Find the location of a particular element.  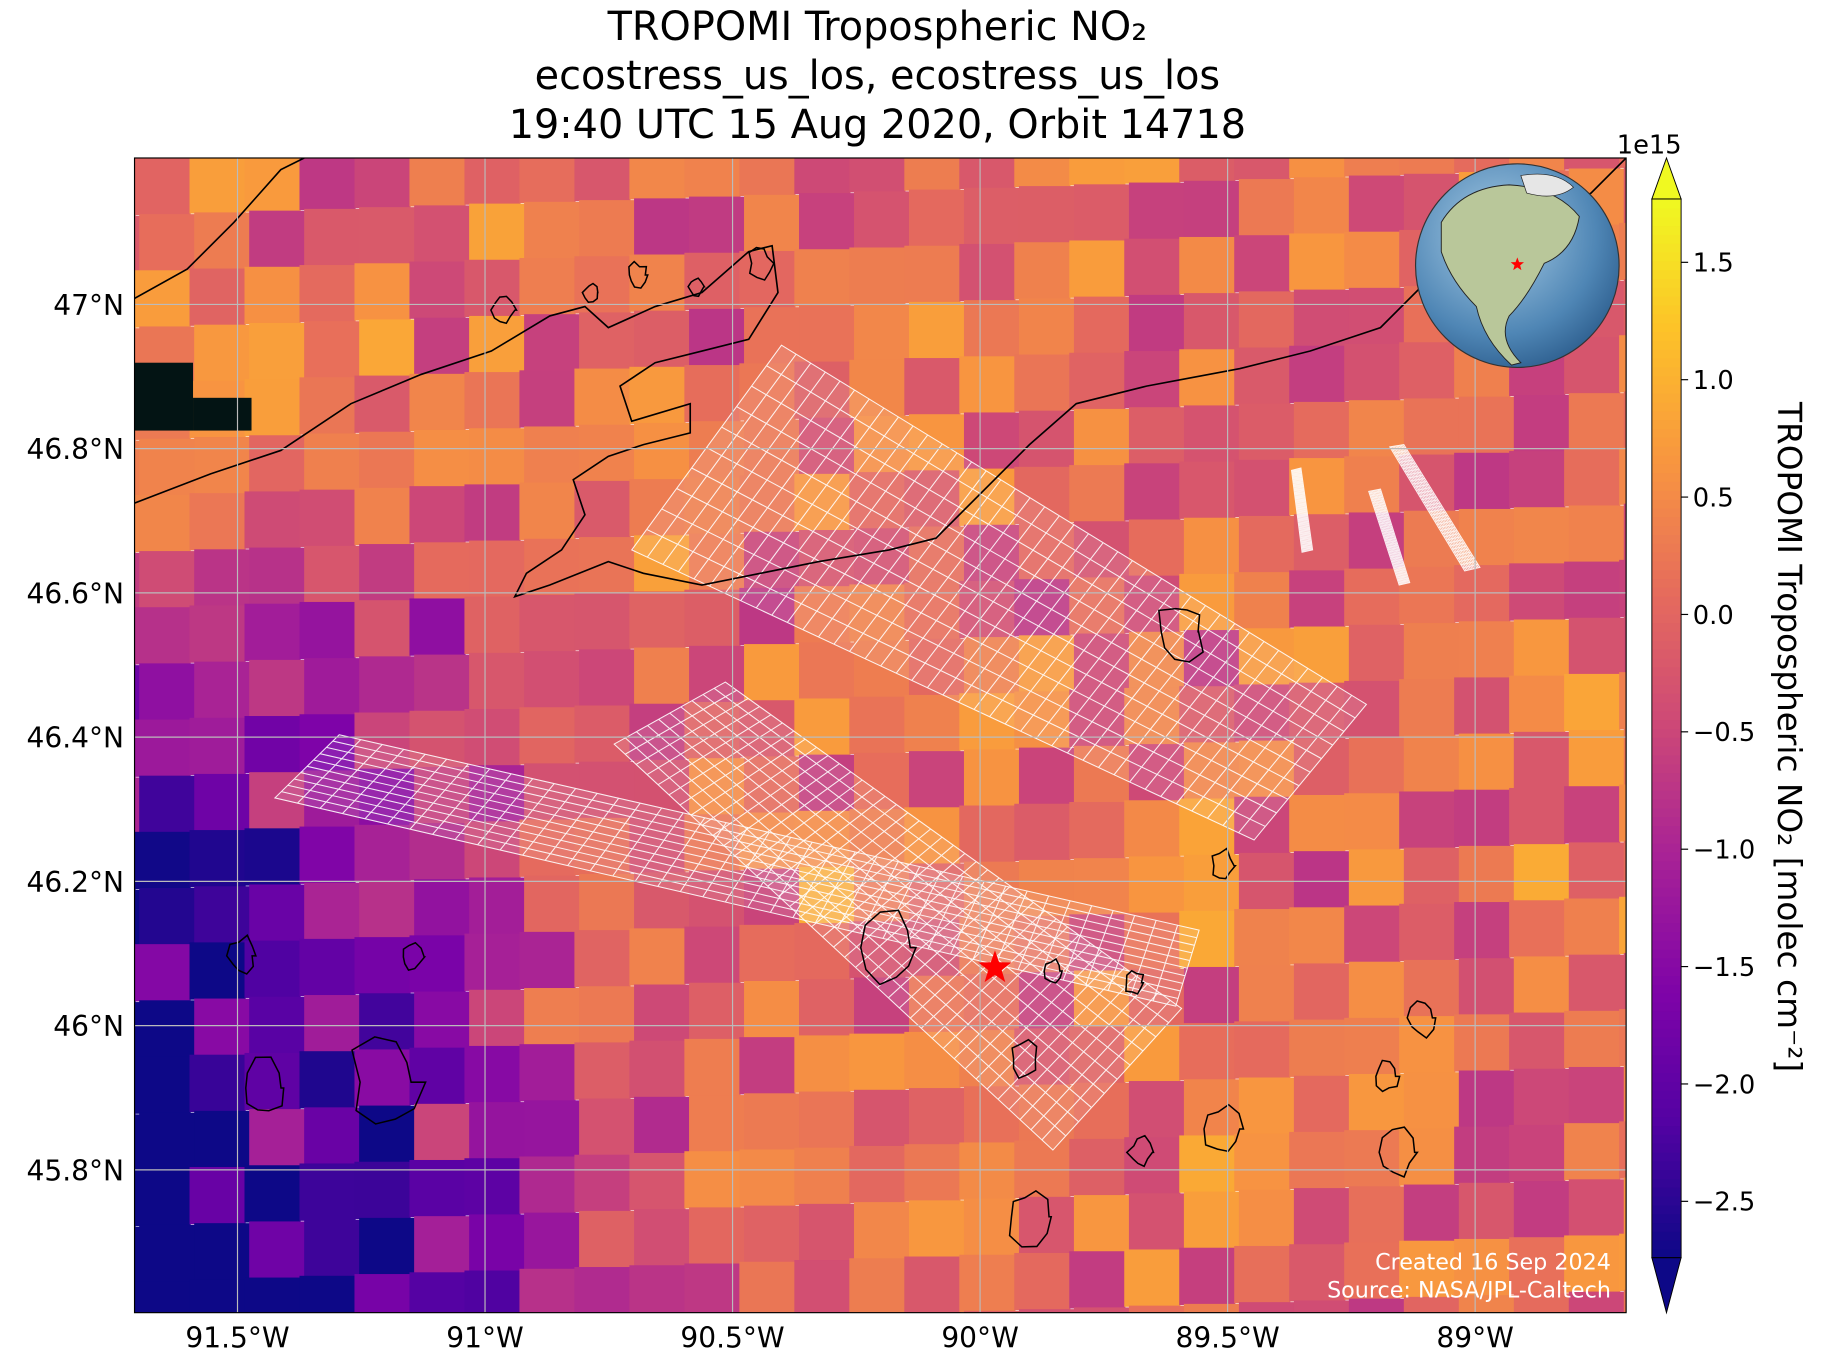

colorbar-tick-label: −1.0 is located at coordinates (1724, 851).